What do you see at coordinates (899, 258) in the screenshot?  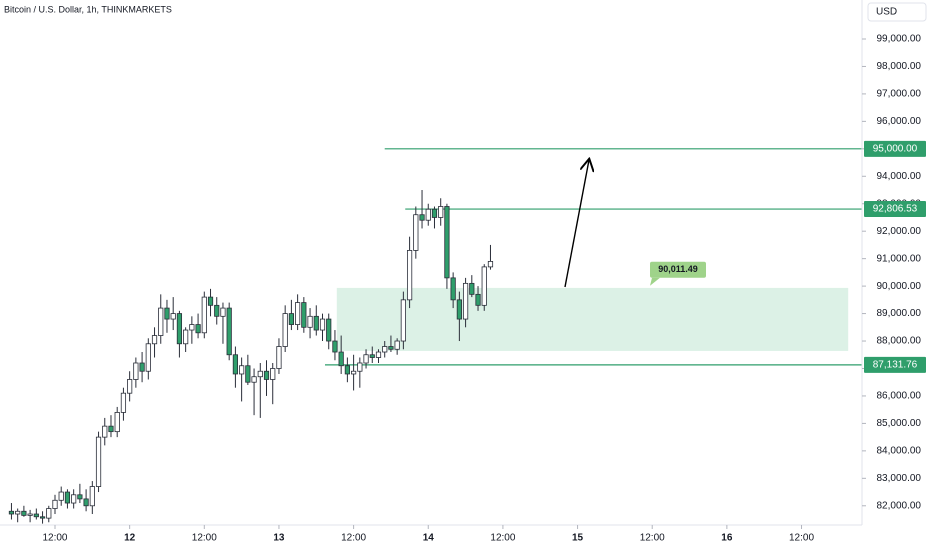 I see `y-tick-label: 91,000.00` at bounding box center [899, 258].